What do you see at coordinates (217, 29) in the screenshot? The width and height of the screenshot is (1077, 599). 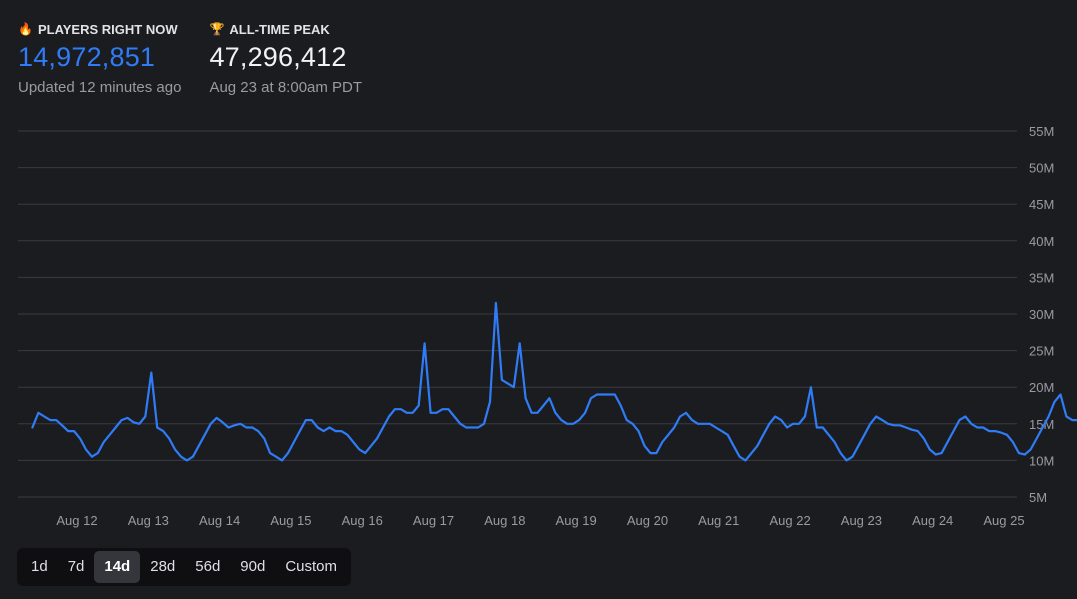 I see `trophy-icon: 🏆` at bounding box center [217, 29].